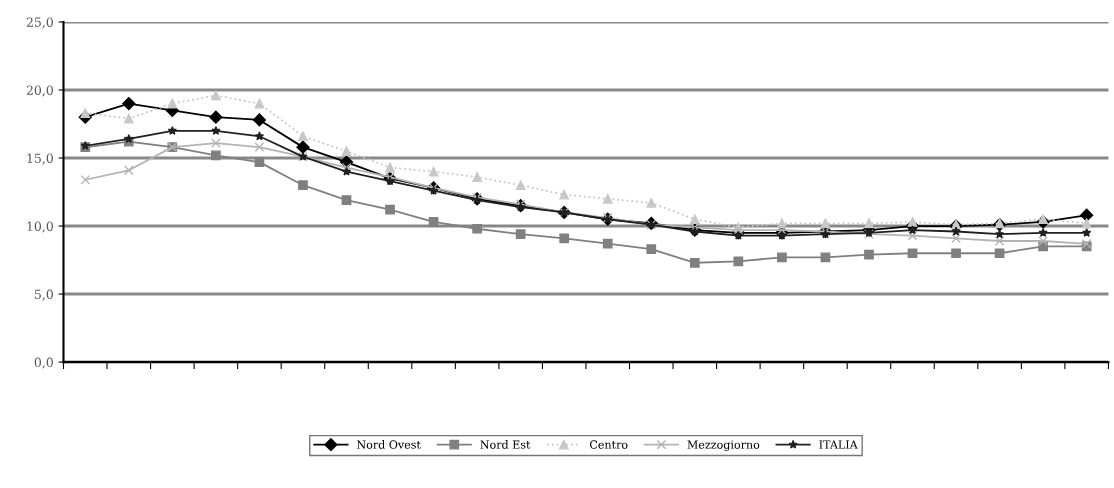 The height and width of the screenshot is (488, 1114). What do you see at coordinates (388, 444) in the screenshot?
I see `legend-label: Nord Ovest` at bounding box center [388, 444].